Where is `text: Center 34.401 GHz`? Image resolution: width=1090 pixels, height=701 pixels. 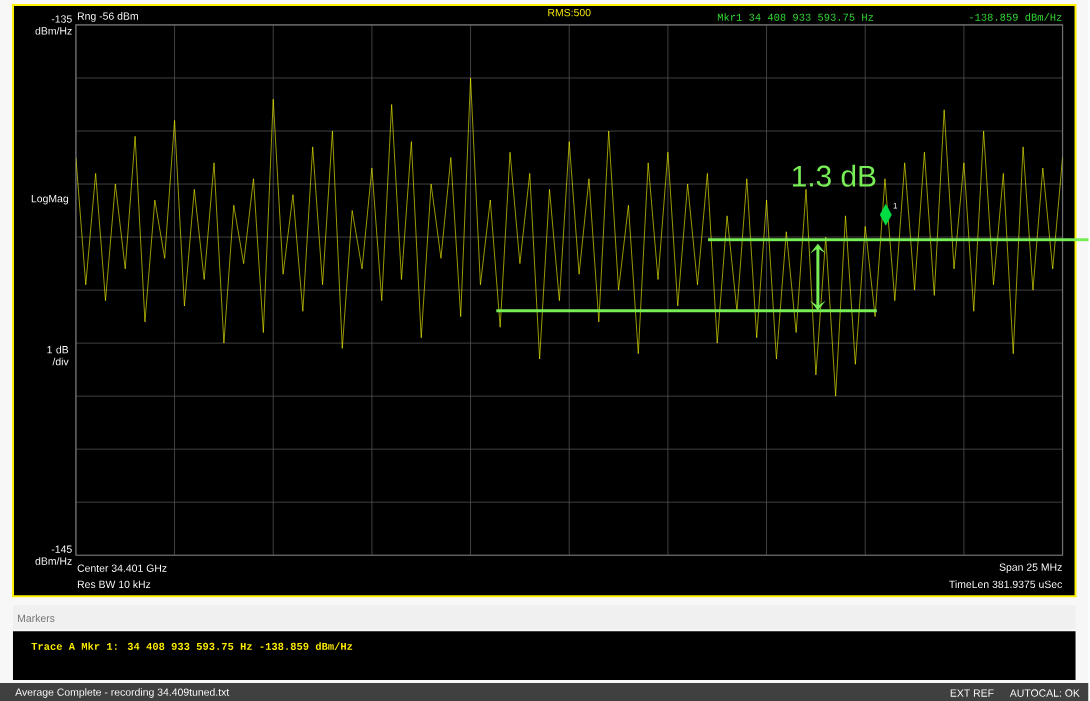
text: Center 34.401 GHz is located at coordinates (122, 568).